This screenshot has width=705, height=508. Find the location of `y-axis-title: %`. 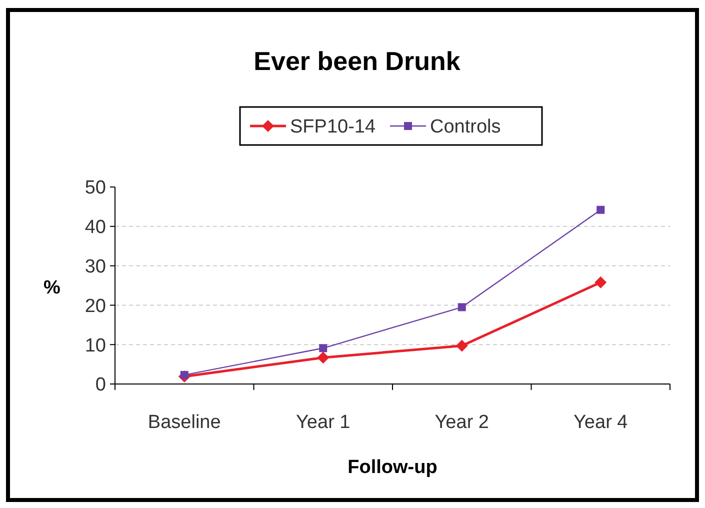

y-axis-title: % is located at coordinates (52, 288).